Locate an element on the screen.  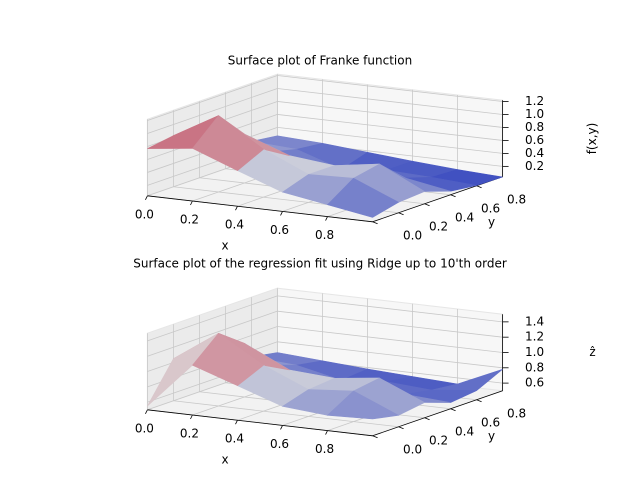
chart-title: Surface plot of Franke function is located at coordinates (320, 61).